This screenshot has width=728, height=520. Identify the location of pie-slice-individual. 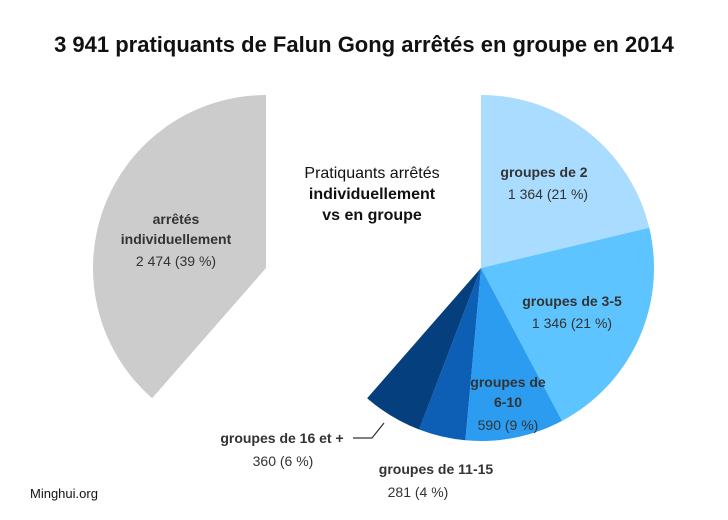
(180, 247).